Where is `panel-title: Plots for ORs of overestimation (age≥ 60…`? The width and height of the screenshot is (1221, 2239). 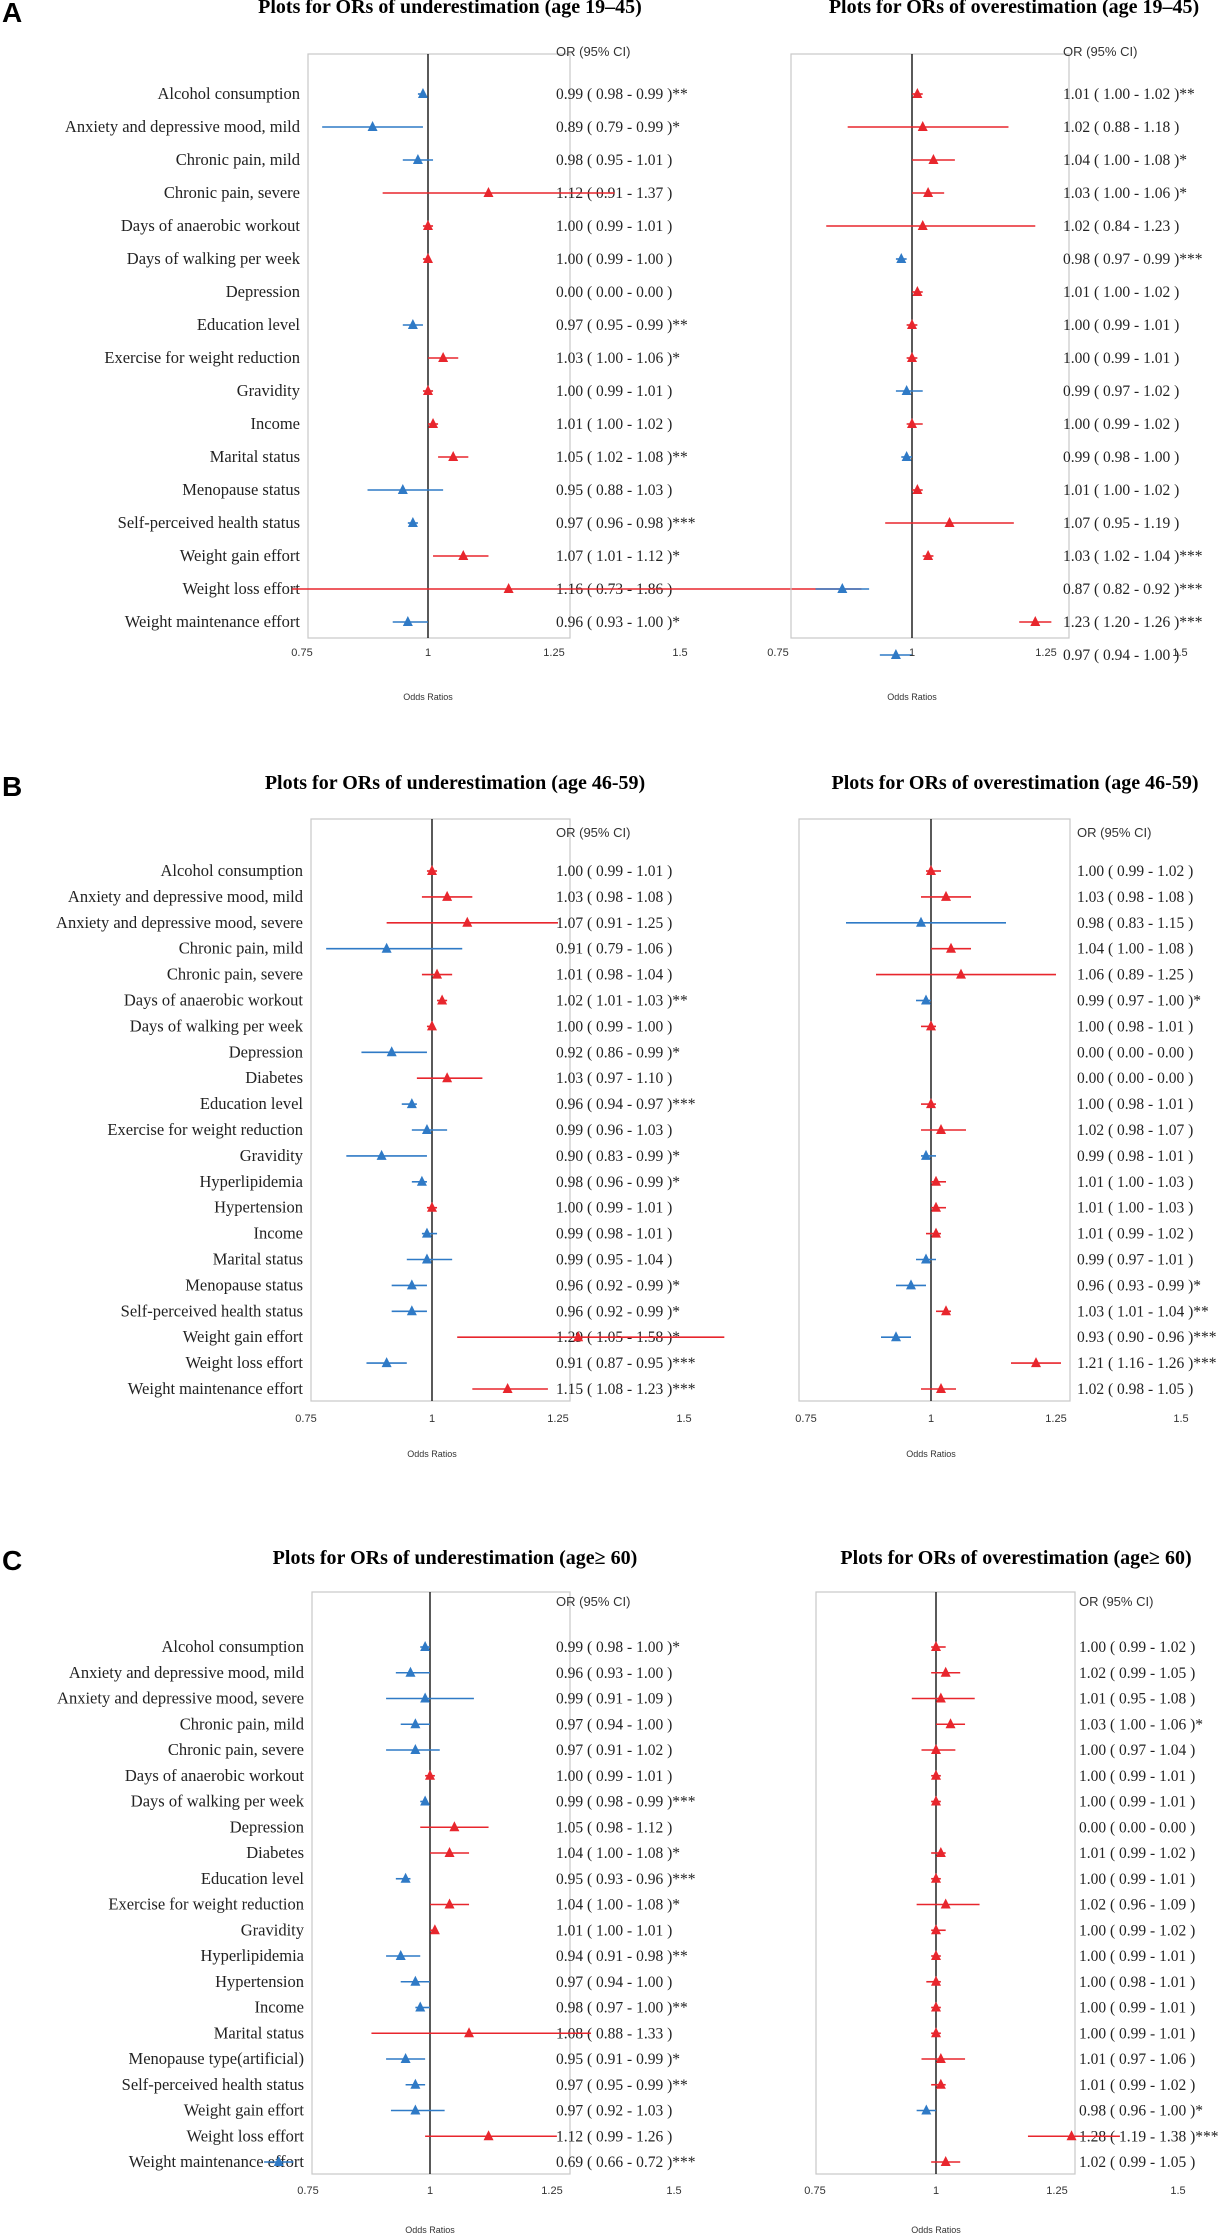
panel-title: Plots for ORs of overestimation (age≥ 60… is located at coordinates (1015, 1558).